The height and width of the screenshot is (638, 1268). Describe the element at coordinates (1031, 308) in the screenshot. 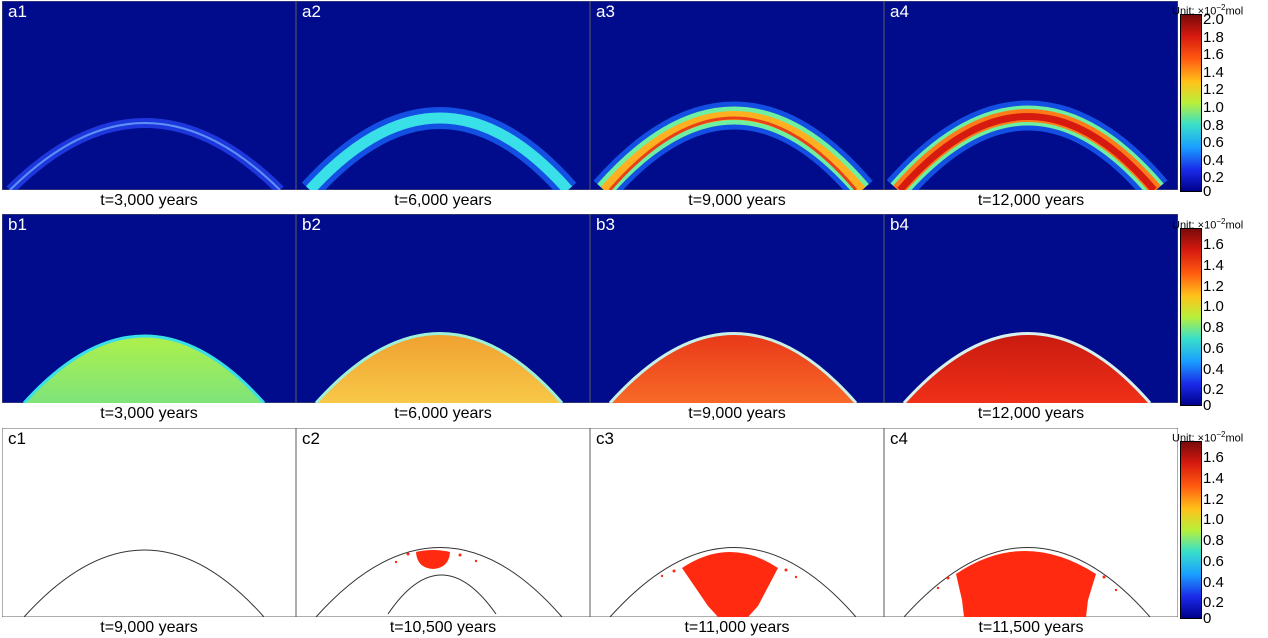

I see `panel-b4: b4` at that location.